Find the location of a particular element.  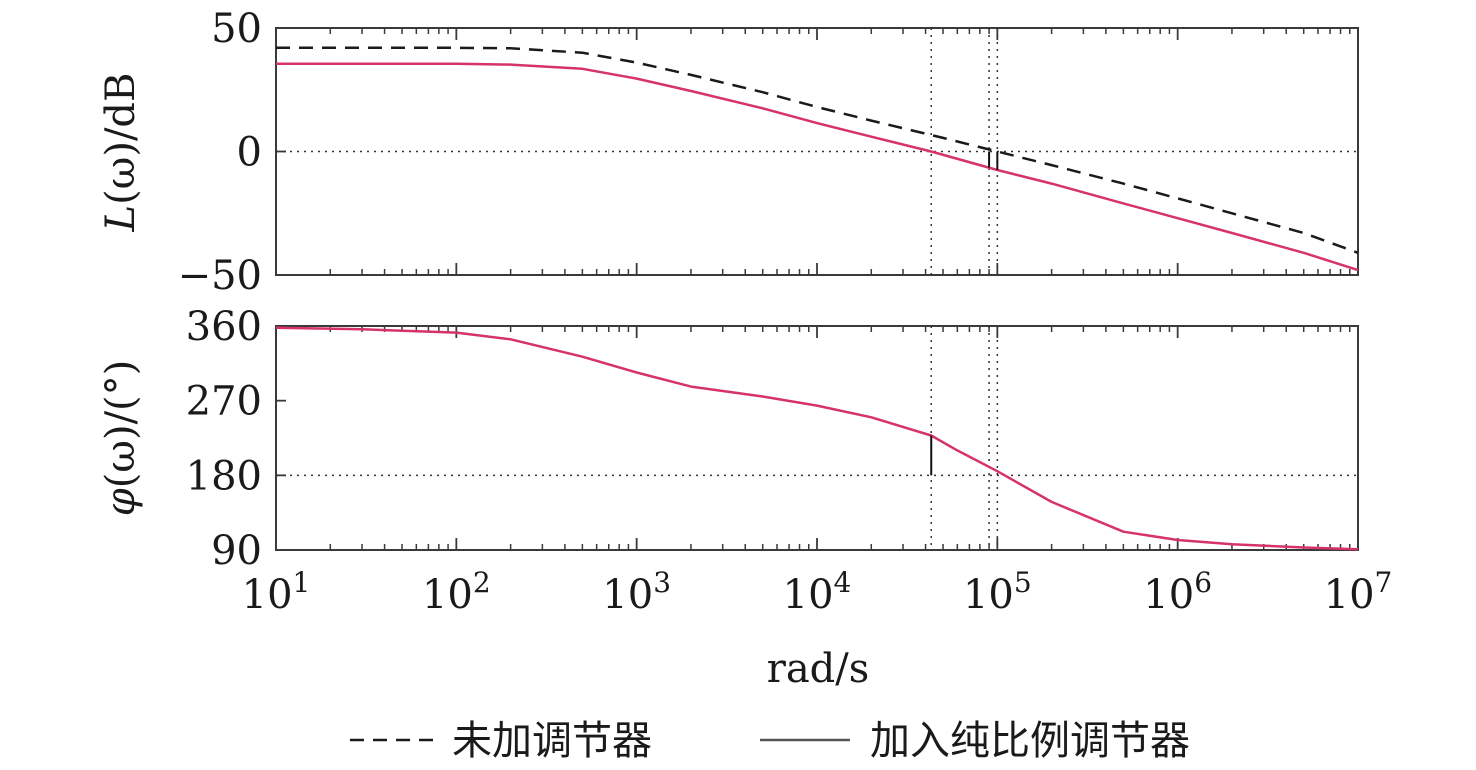

legend: 未加调节器 加入纯比例调节器 is located at coordinates (770, 741).